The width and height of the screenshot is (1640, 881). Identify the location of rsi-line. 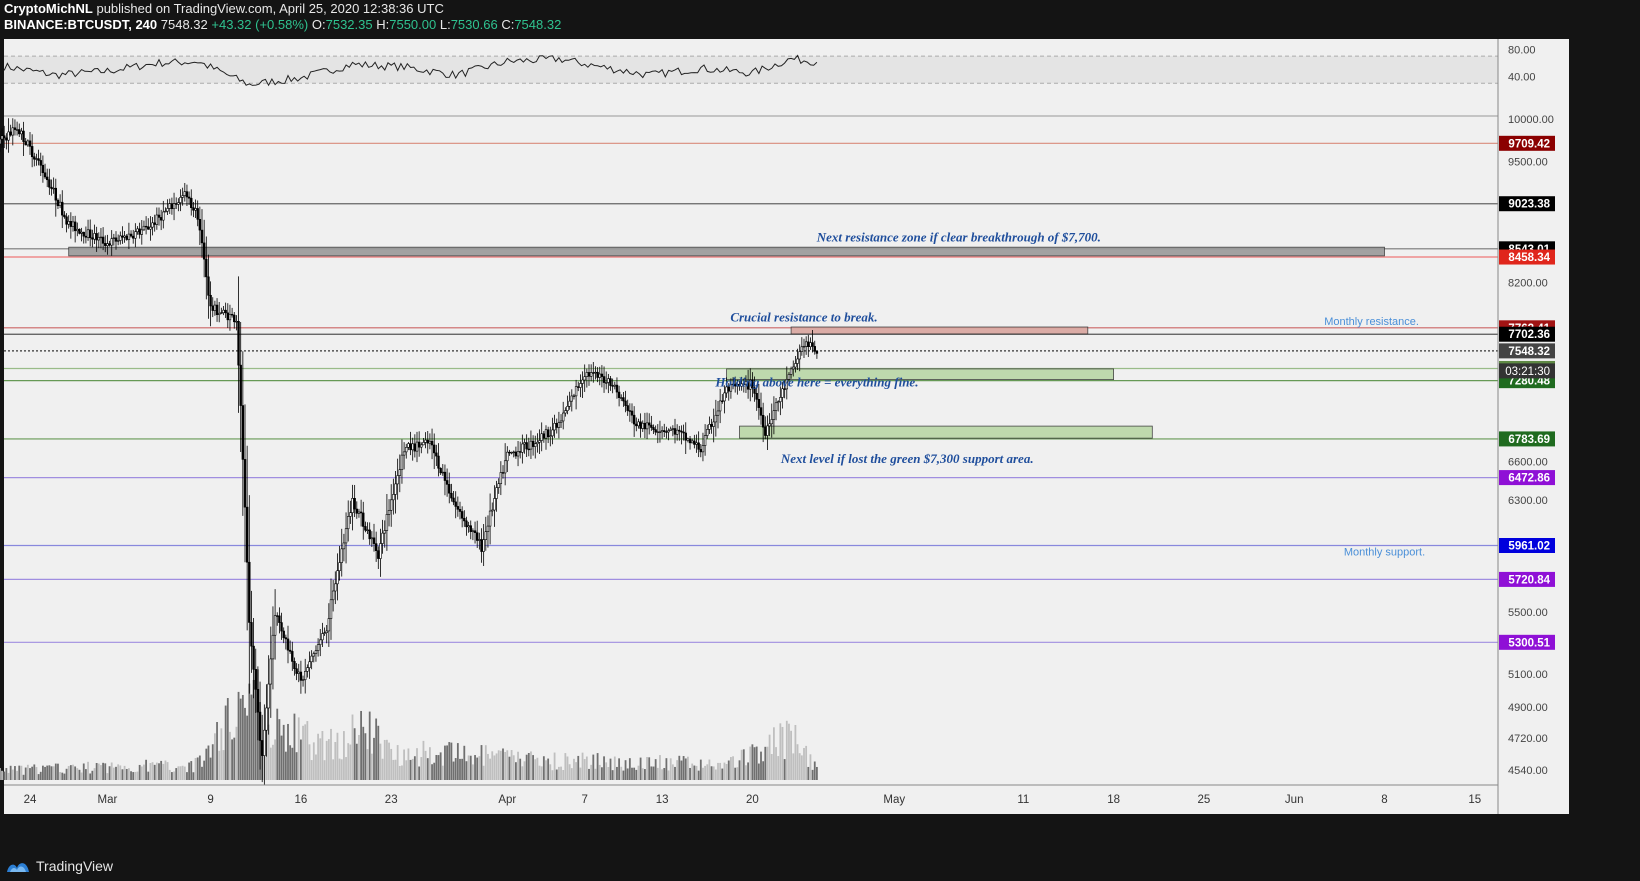
(410, 70).